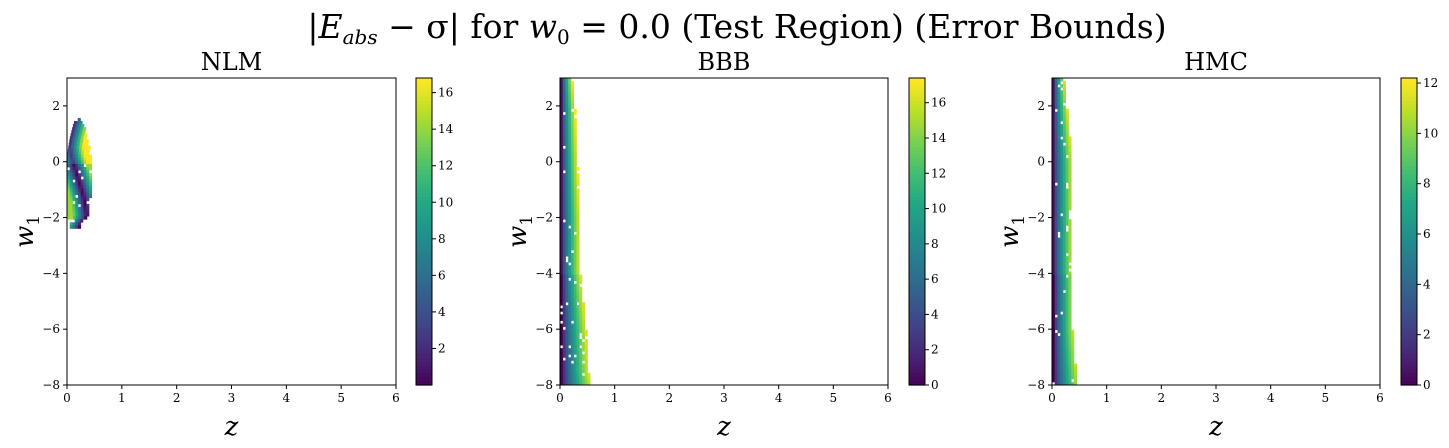 The width and height of the screenshot is (1449, 448). Describe the element at coordinates (779, 398) in the screenshot. I see `x-tick-label: 4` at that location.